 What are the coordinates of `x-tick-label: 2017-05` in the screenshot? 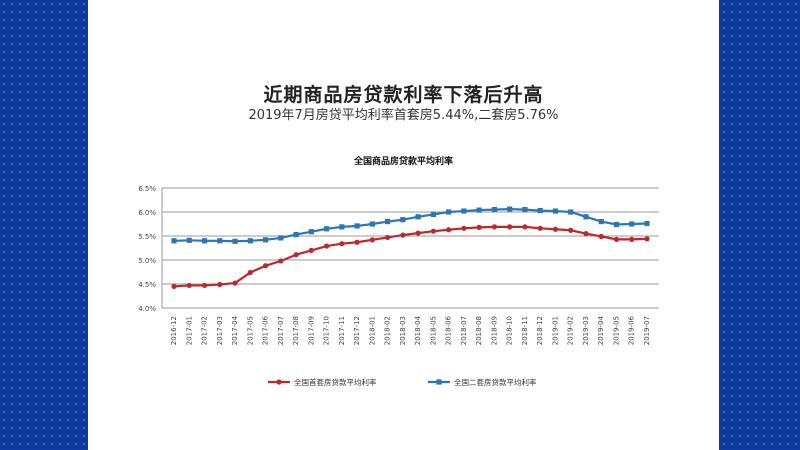 It's located at (250, 330).